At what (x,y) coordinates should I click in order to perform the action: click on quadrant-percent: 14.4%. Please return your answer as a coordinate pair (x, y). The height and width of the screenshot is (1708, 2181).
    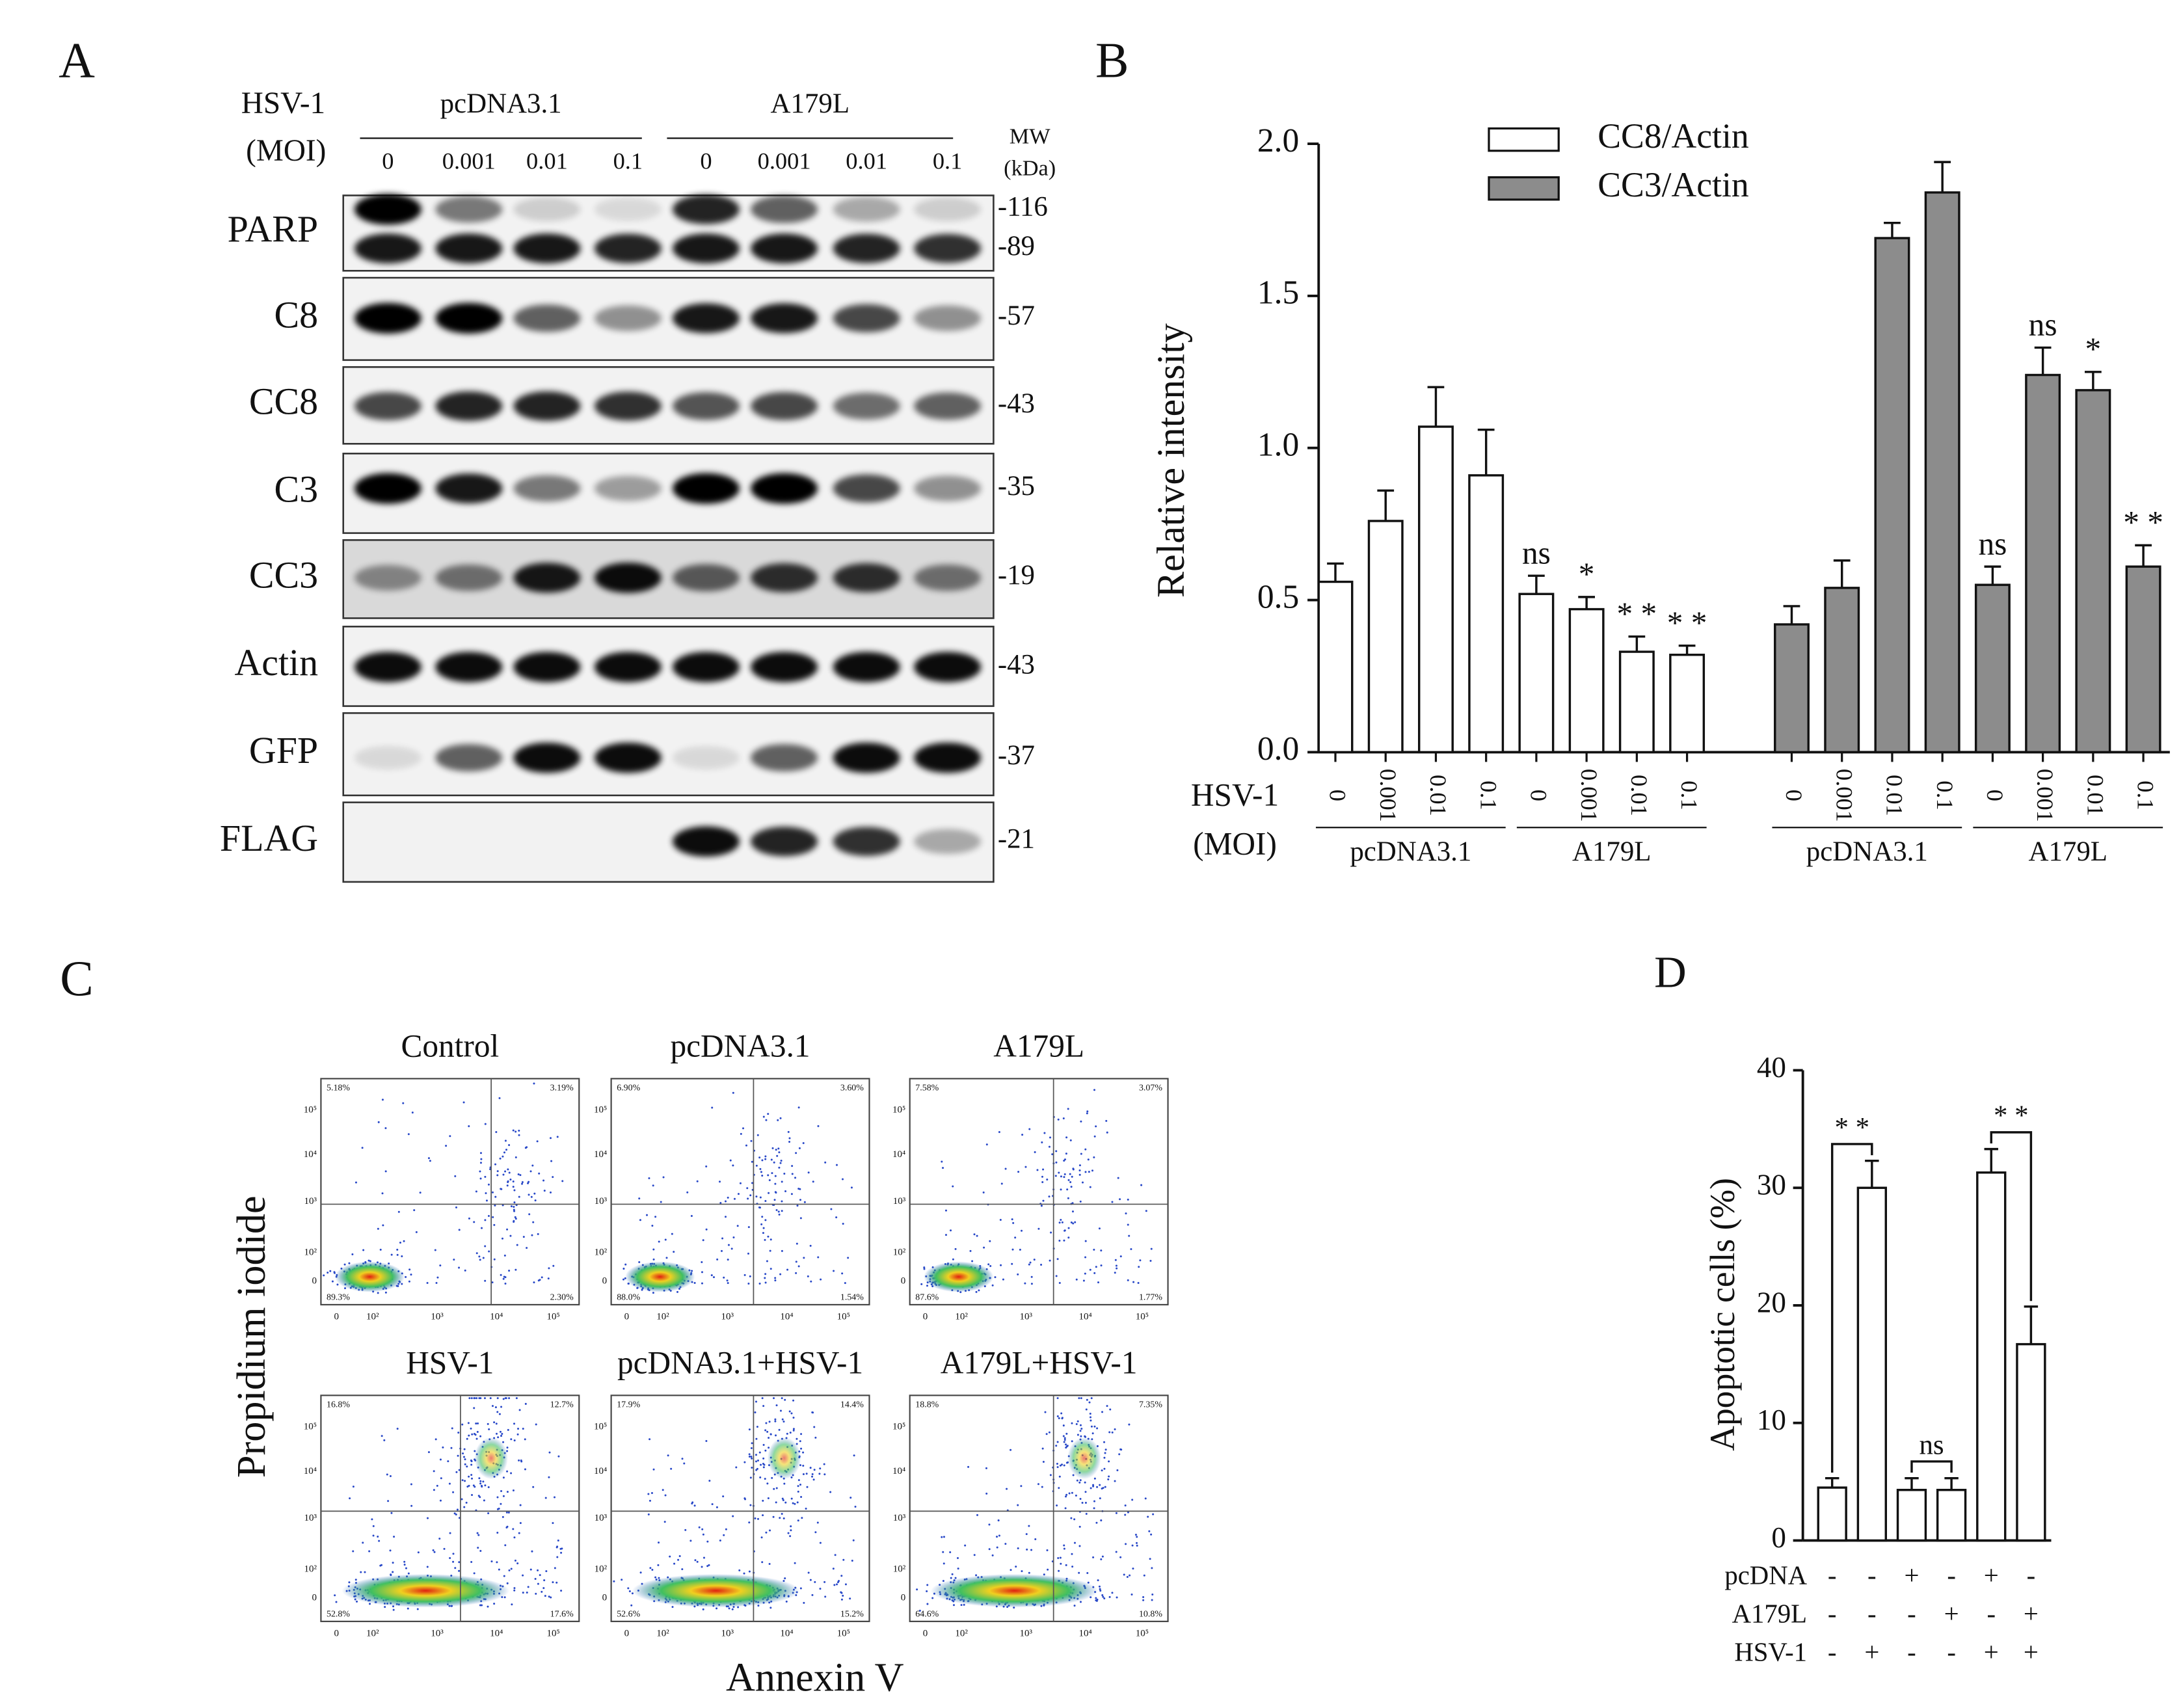
    Looking at the image, I should click on (852, 1405).